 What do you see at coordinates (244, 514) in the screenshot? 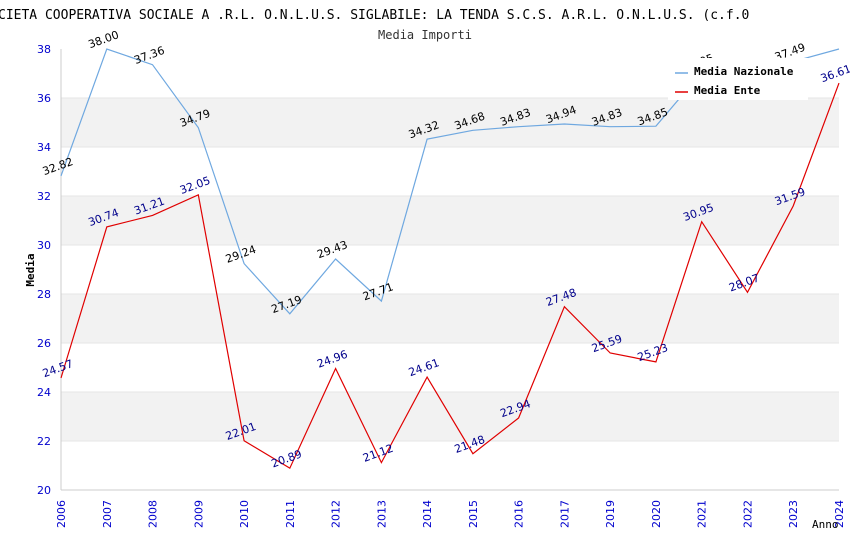
I see `x-tick-label: 2010` at bounding box center [244, 514].